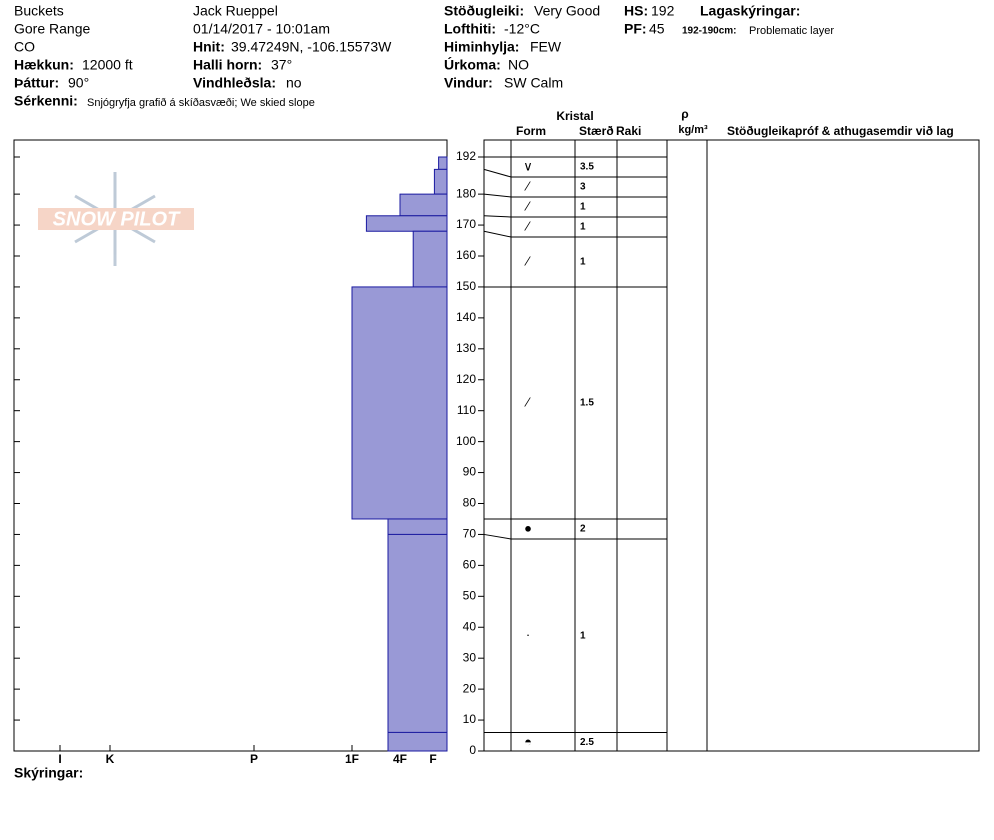 This screenshot has height=840, width=994. What do you see at coordinates (468, 83) in the screenshot?
I see `label: Vindur:` at bounding box center [468, 83].